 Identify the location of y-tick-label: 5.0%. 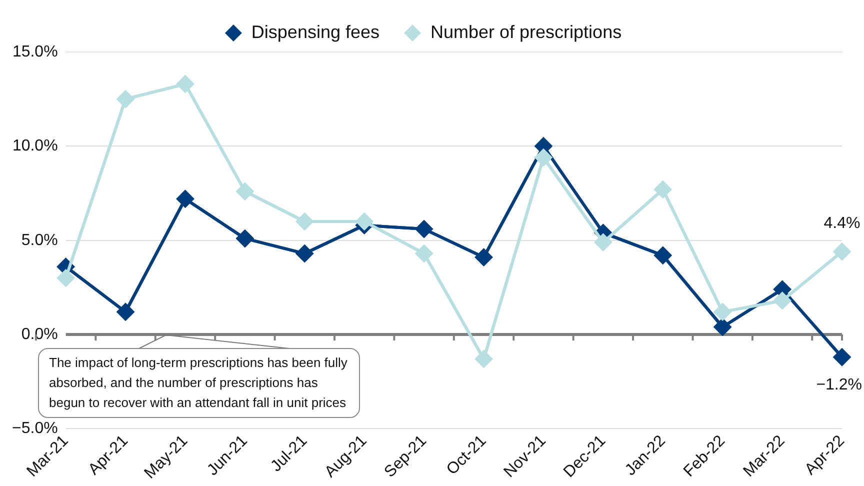
(39, 240).